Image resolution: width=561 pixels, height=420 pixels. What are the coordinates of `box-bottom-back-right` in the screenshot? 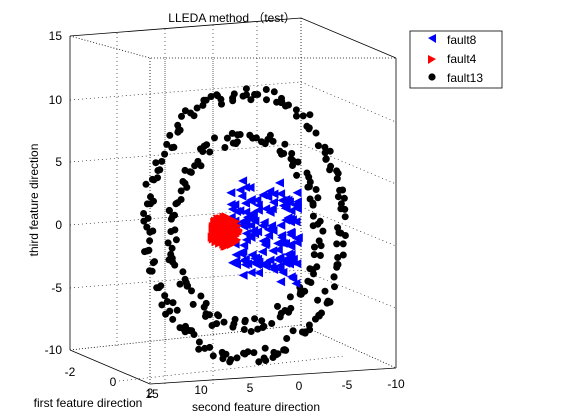 It's located at (348, 346).